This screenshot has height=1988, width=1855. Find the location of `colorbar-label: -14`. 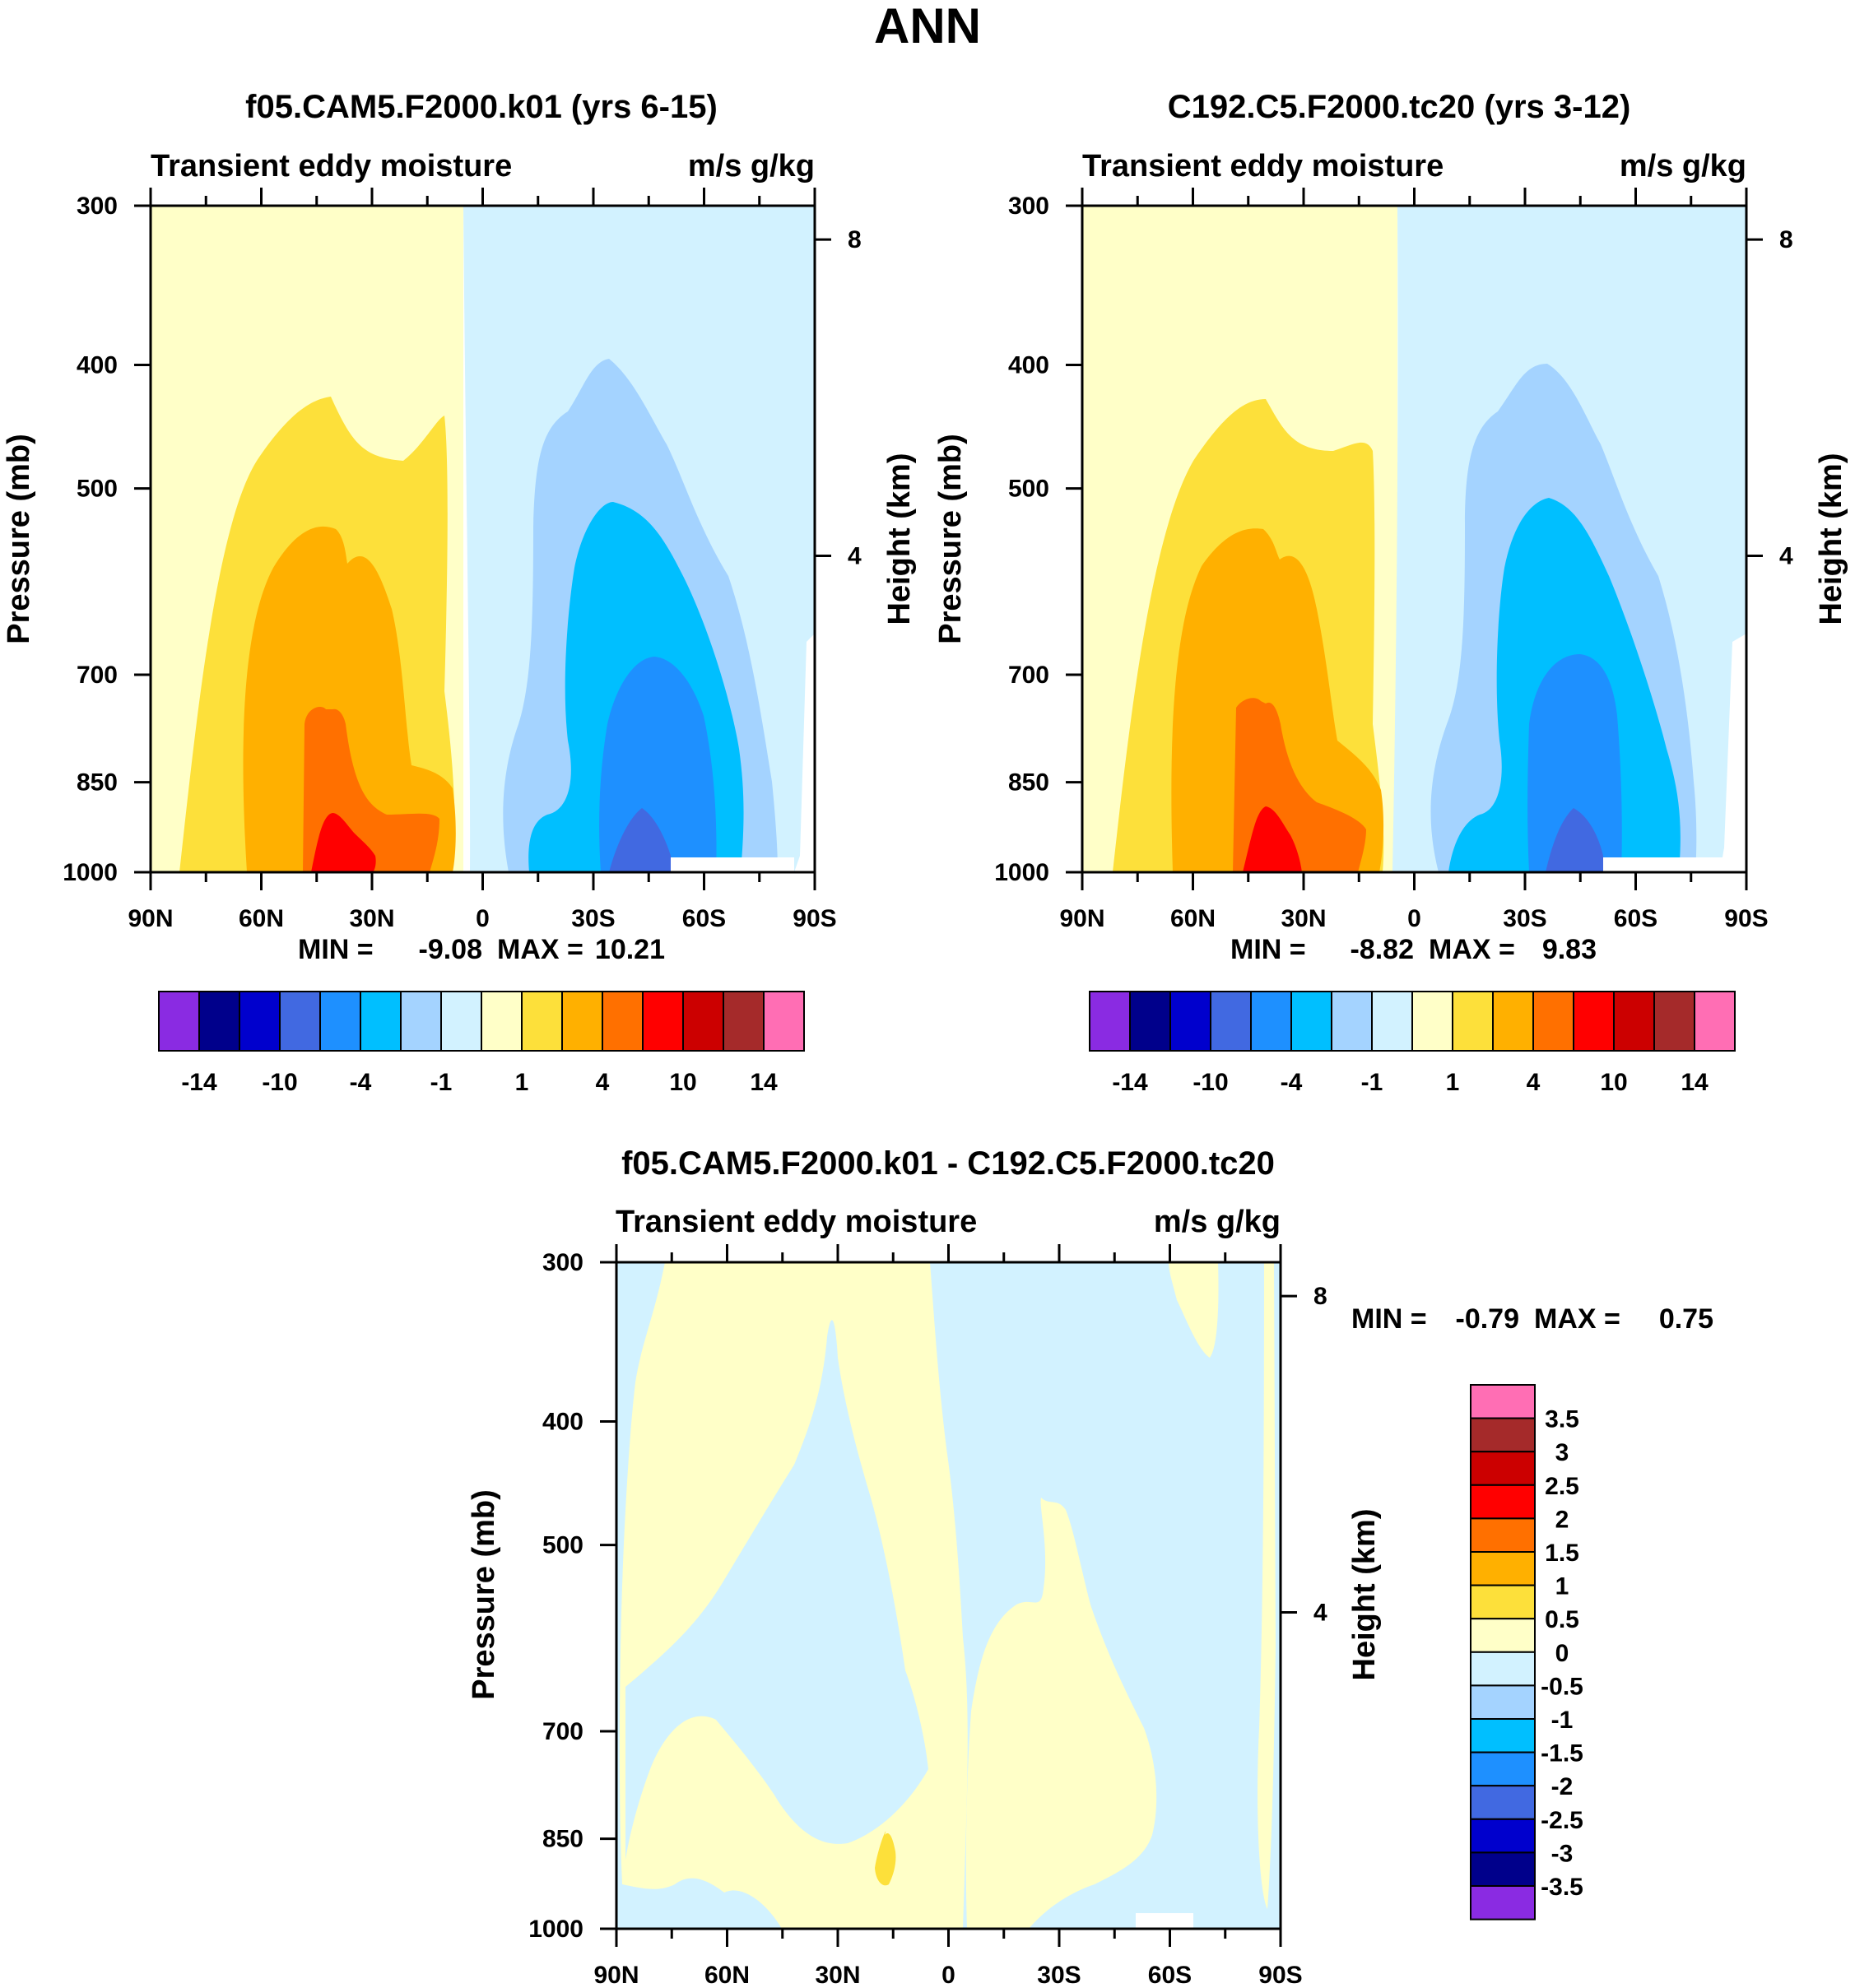

colorbar-label: -14 is located at coordinates (1130, 1082).